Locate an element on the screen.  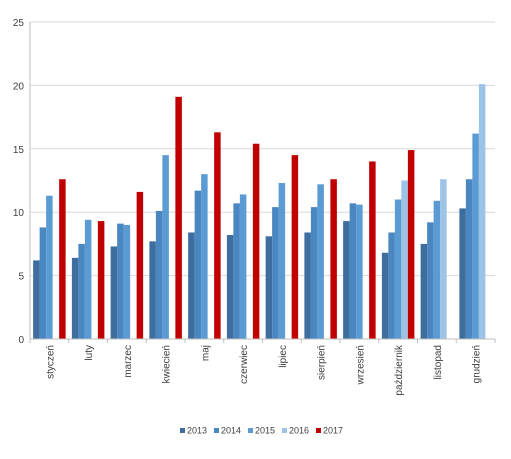
y-tick-label: 20 is located at coordinates (19, 86).